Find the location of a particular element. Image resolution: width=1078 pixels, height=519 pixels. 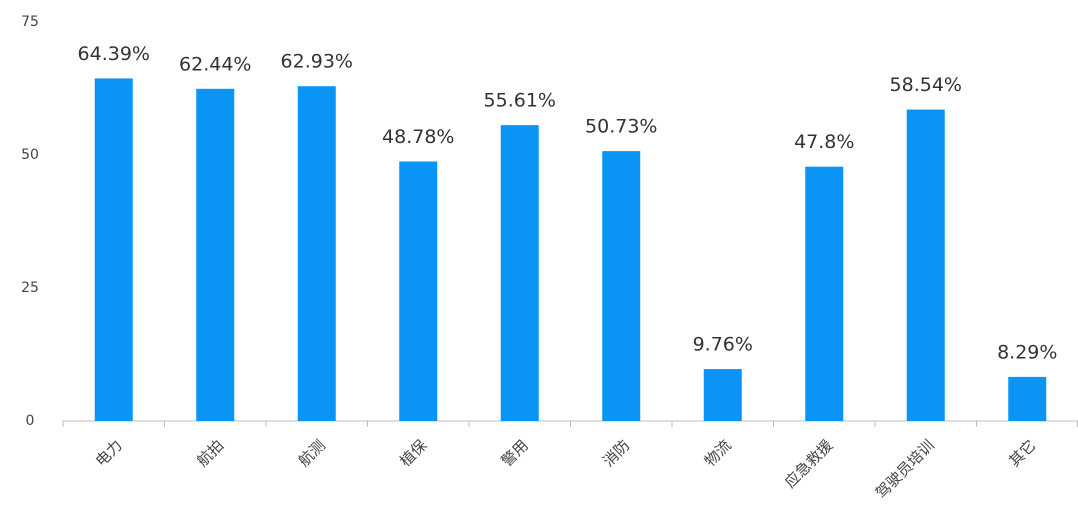

x-tick-label: 电力 is located at coordinates (109, 453).